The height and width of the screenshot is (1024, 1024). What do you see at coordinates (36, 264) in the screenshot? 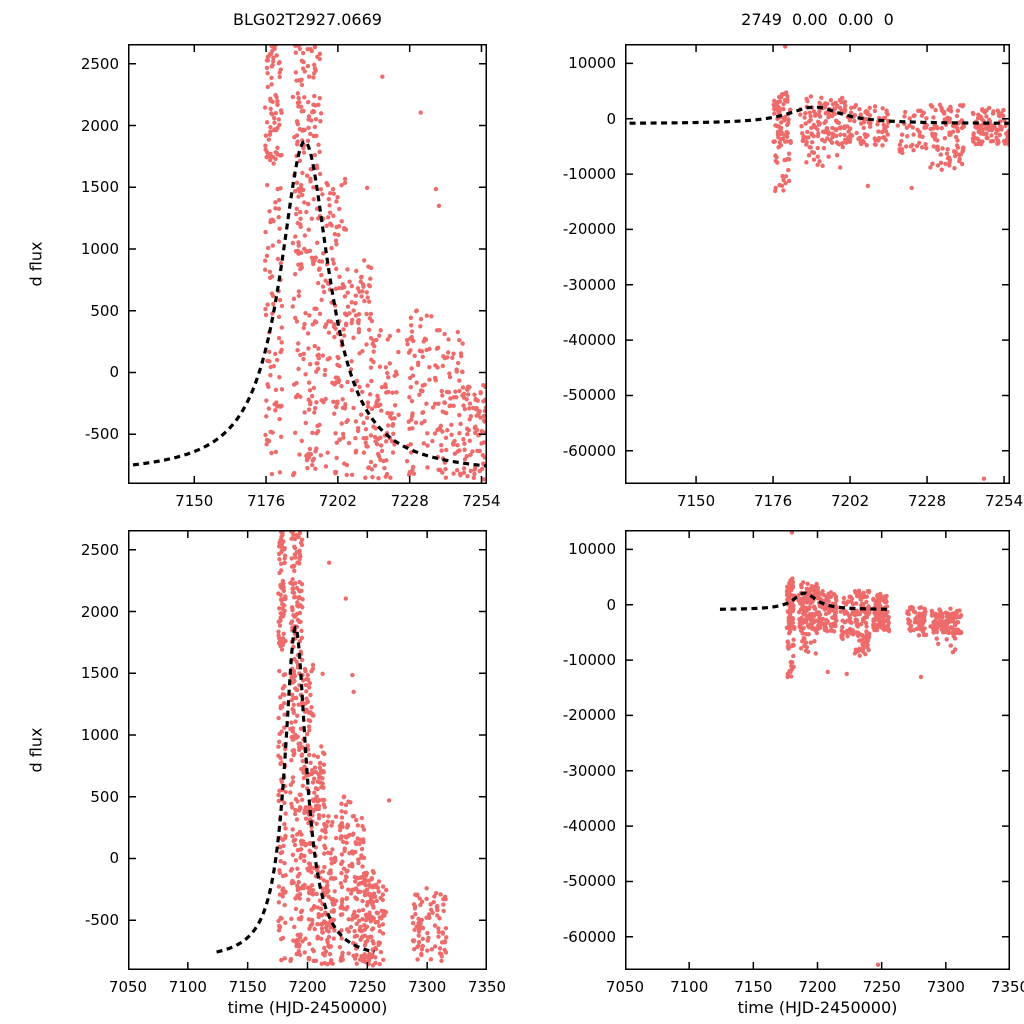
I see `y-axis-label-top: d flux` at bounding box center [36, 264].